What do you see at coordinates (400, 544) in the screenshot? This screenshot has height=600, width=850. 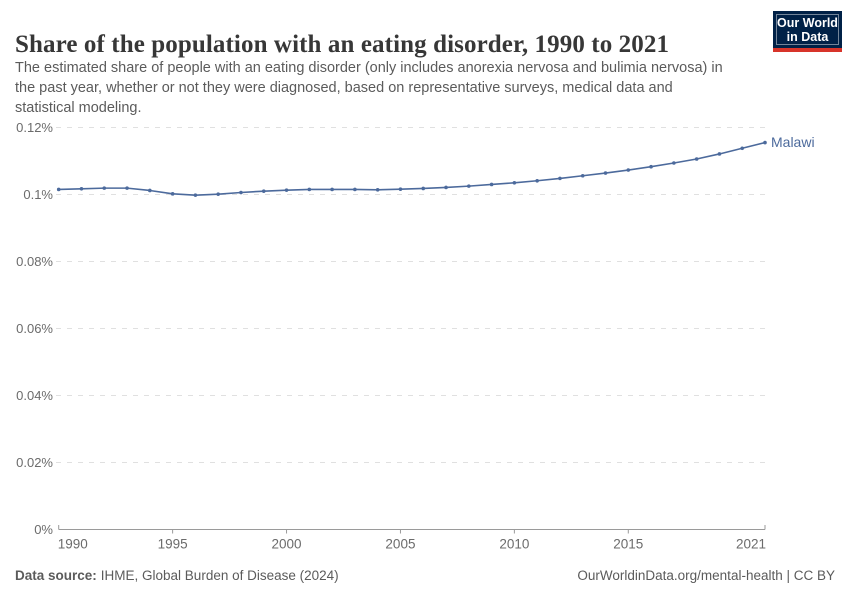 I see `x-tick-label: 2005` at bounding box center [400, 544].